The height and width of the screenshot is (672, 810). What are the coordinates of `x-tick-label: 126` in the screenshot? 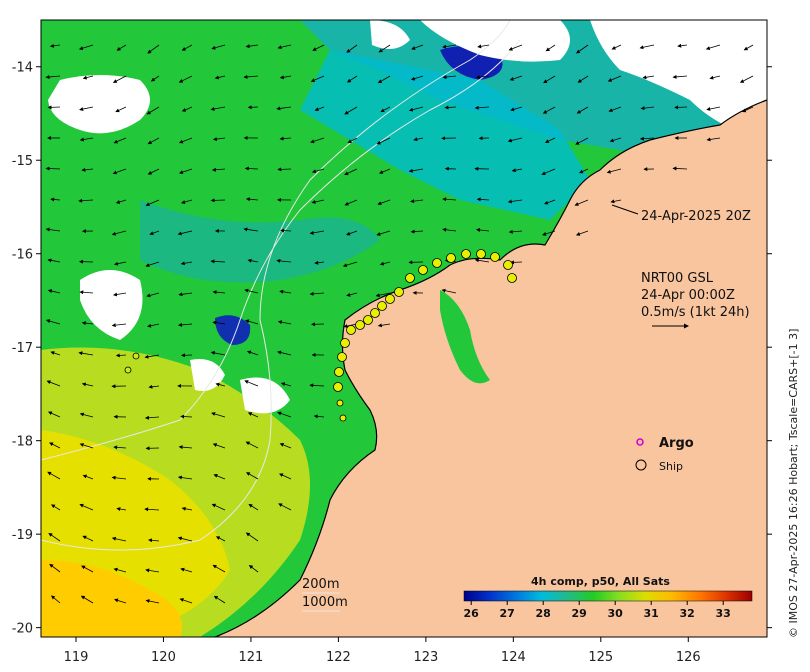 It's located at (688, 657).